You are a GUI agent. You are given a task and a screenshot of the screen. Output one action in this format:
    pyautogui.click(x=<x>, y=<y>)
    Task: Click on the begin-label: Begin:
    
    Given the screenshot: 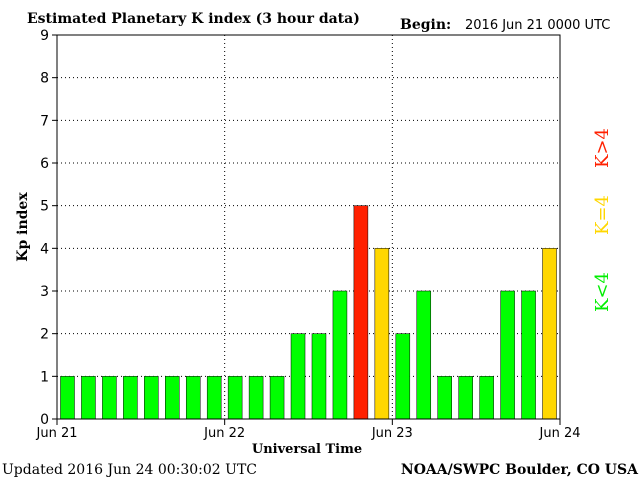 What is the action you would take?
    pyautogui.click(x=425, y=25)
    